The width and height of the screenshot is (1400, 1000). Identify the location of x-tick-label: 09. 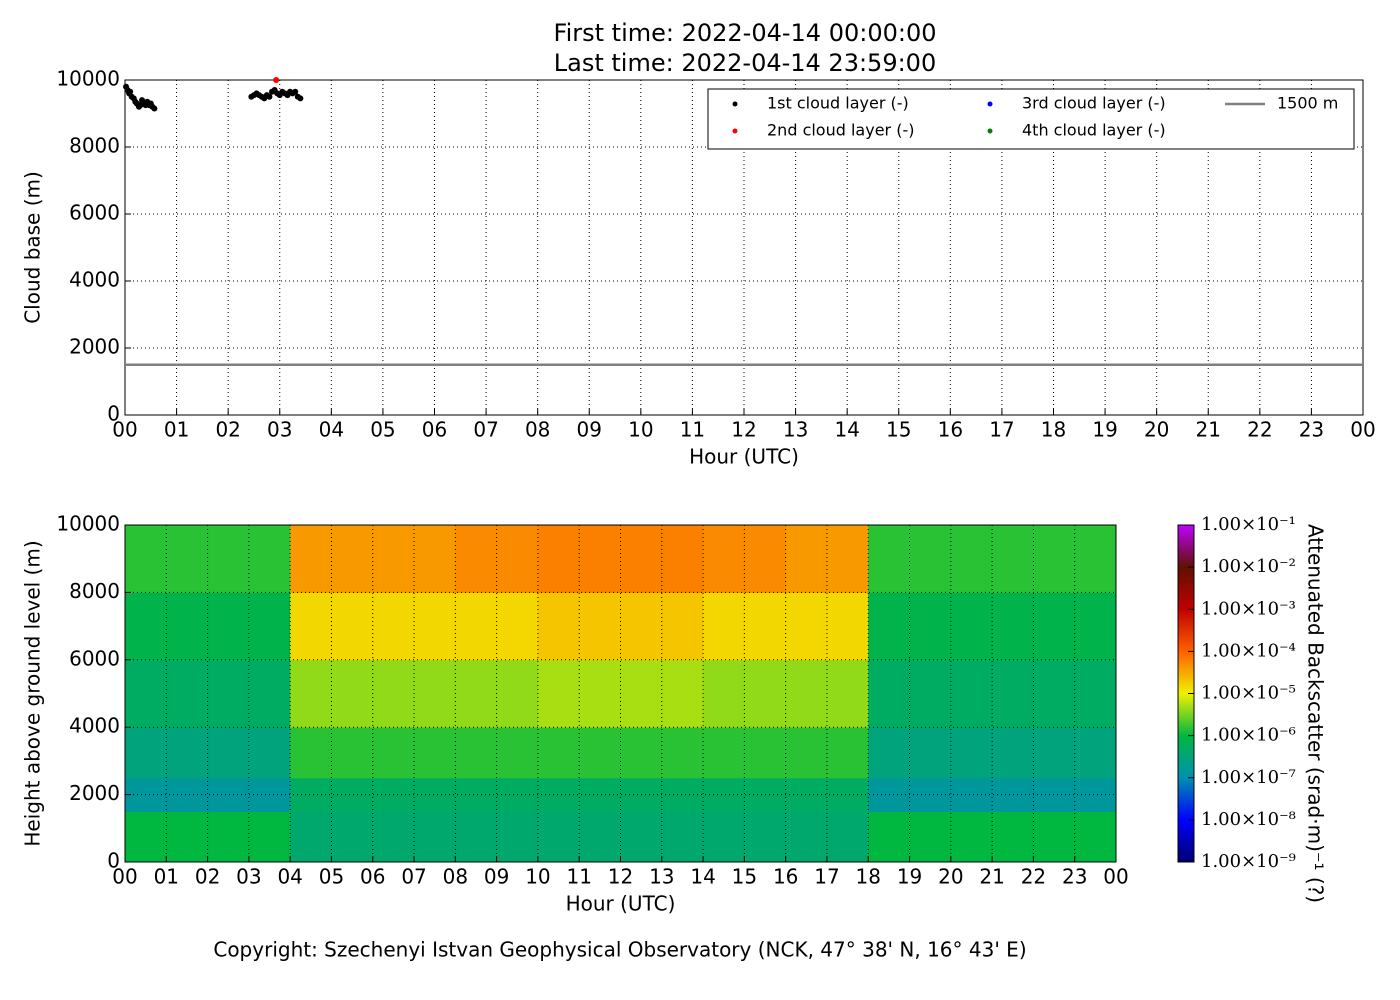
(589, 430).